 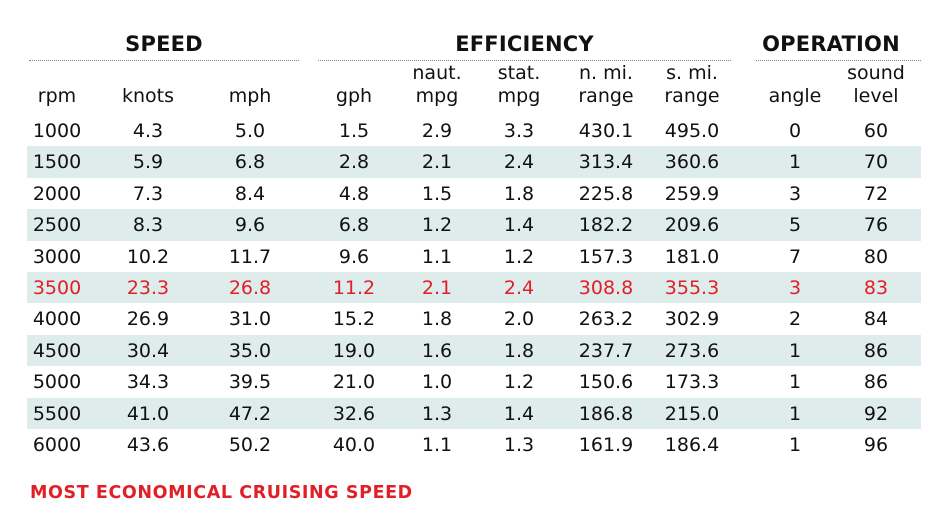 I want to click on column-header-nmi_range-line1: n. mi., so click(x=606, y=73).